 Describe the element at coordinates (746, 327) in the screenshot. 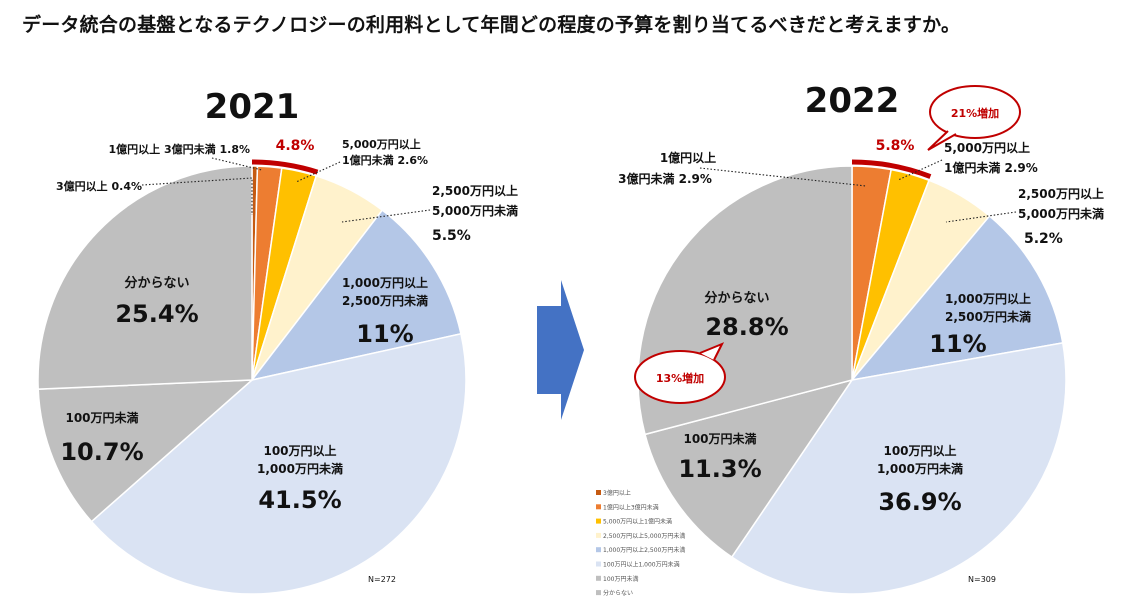

I see `slice-value: 28.8%` at that location.